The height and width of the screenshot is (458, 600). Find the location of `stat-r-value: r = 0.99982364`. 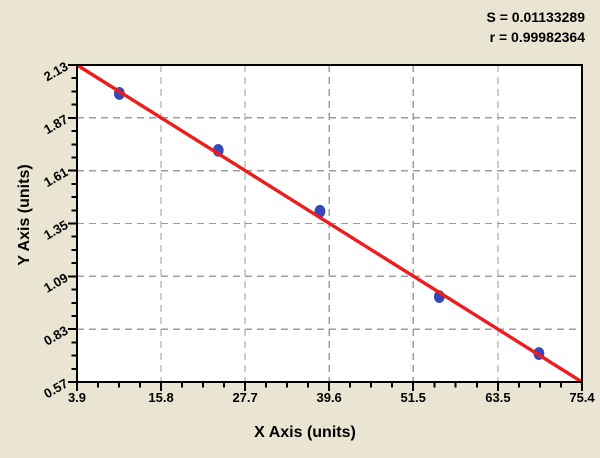

stat-r-value: r = 0.99982364 is located at coordinates (537, 37).